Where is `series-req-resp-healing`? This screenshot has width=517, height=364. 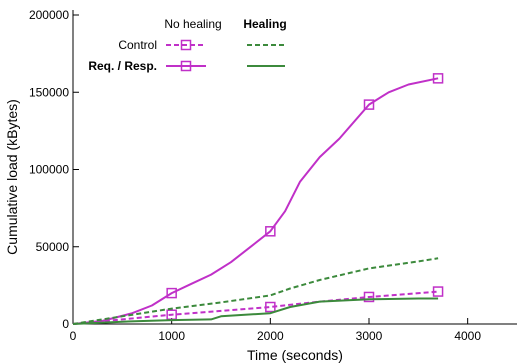 series-req-resp-healing is located at coordinates (255, 311).